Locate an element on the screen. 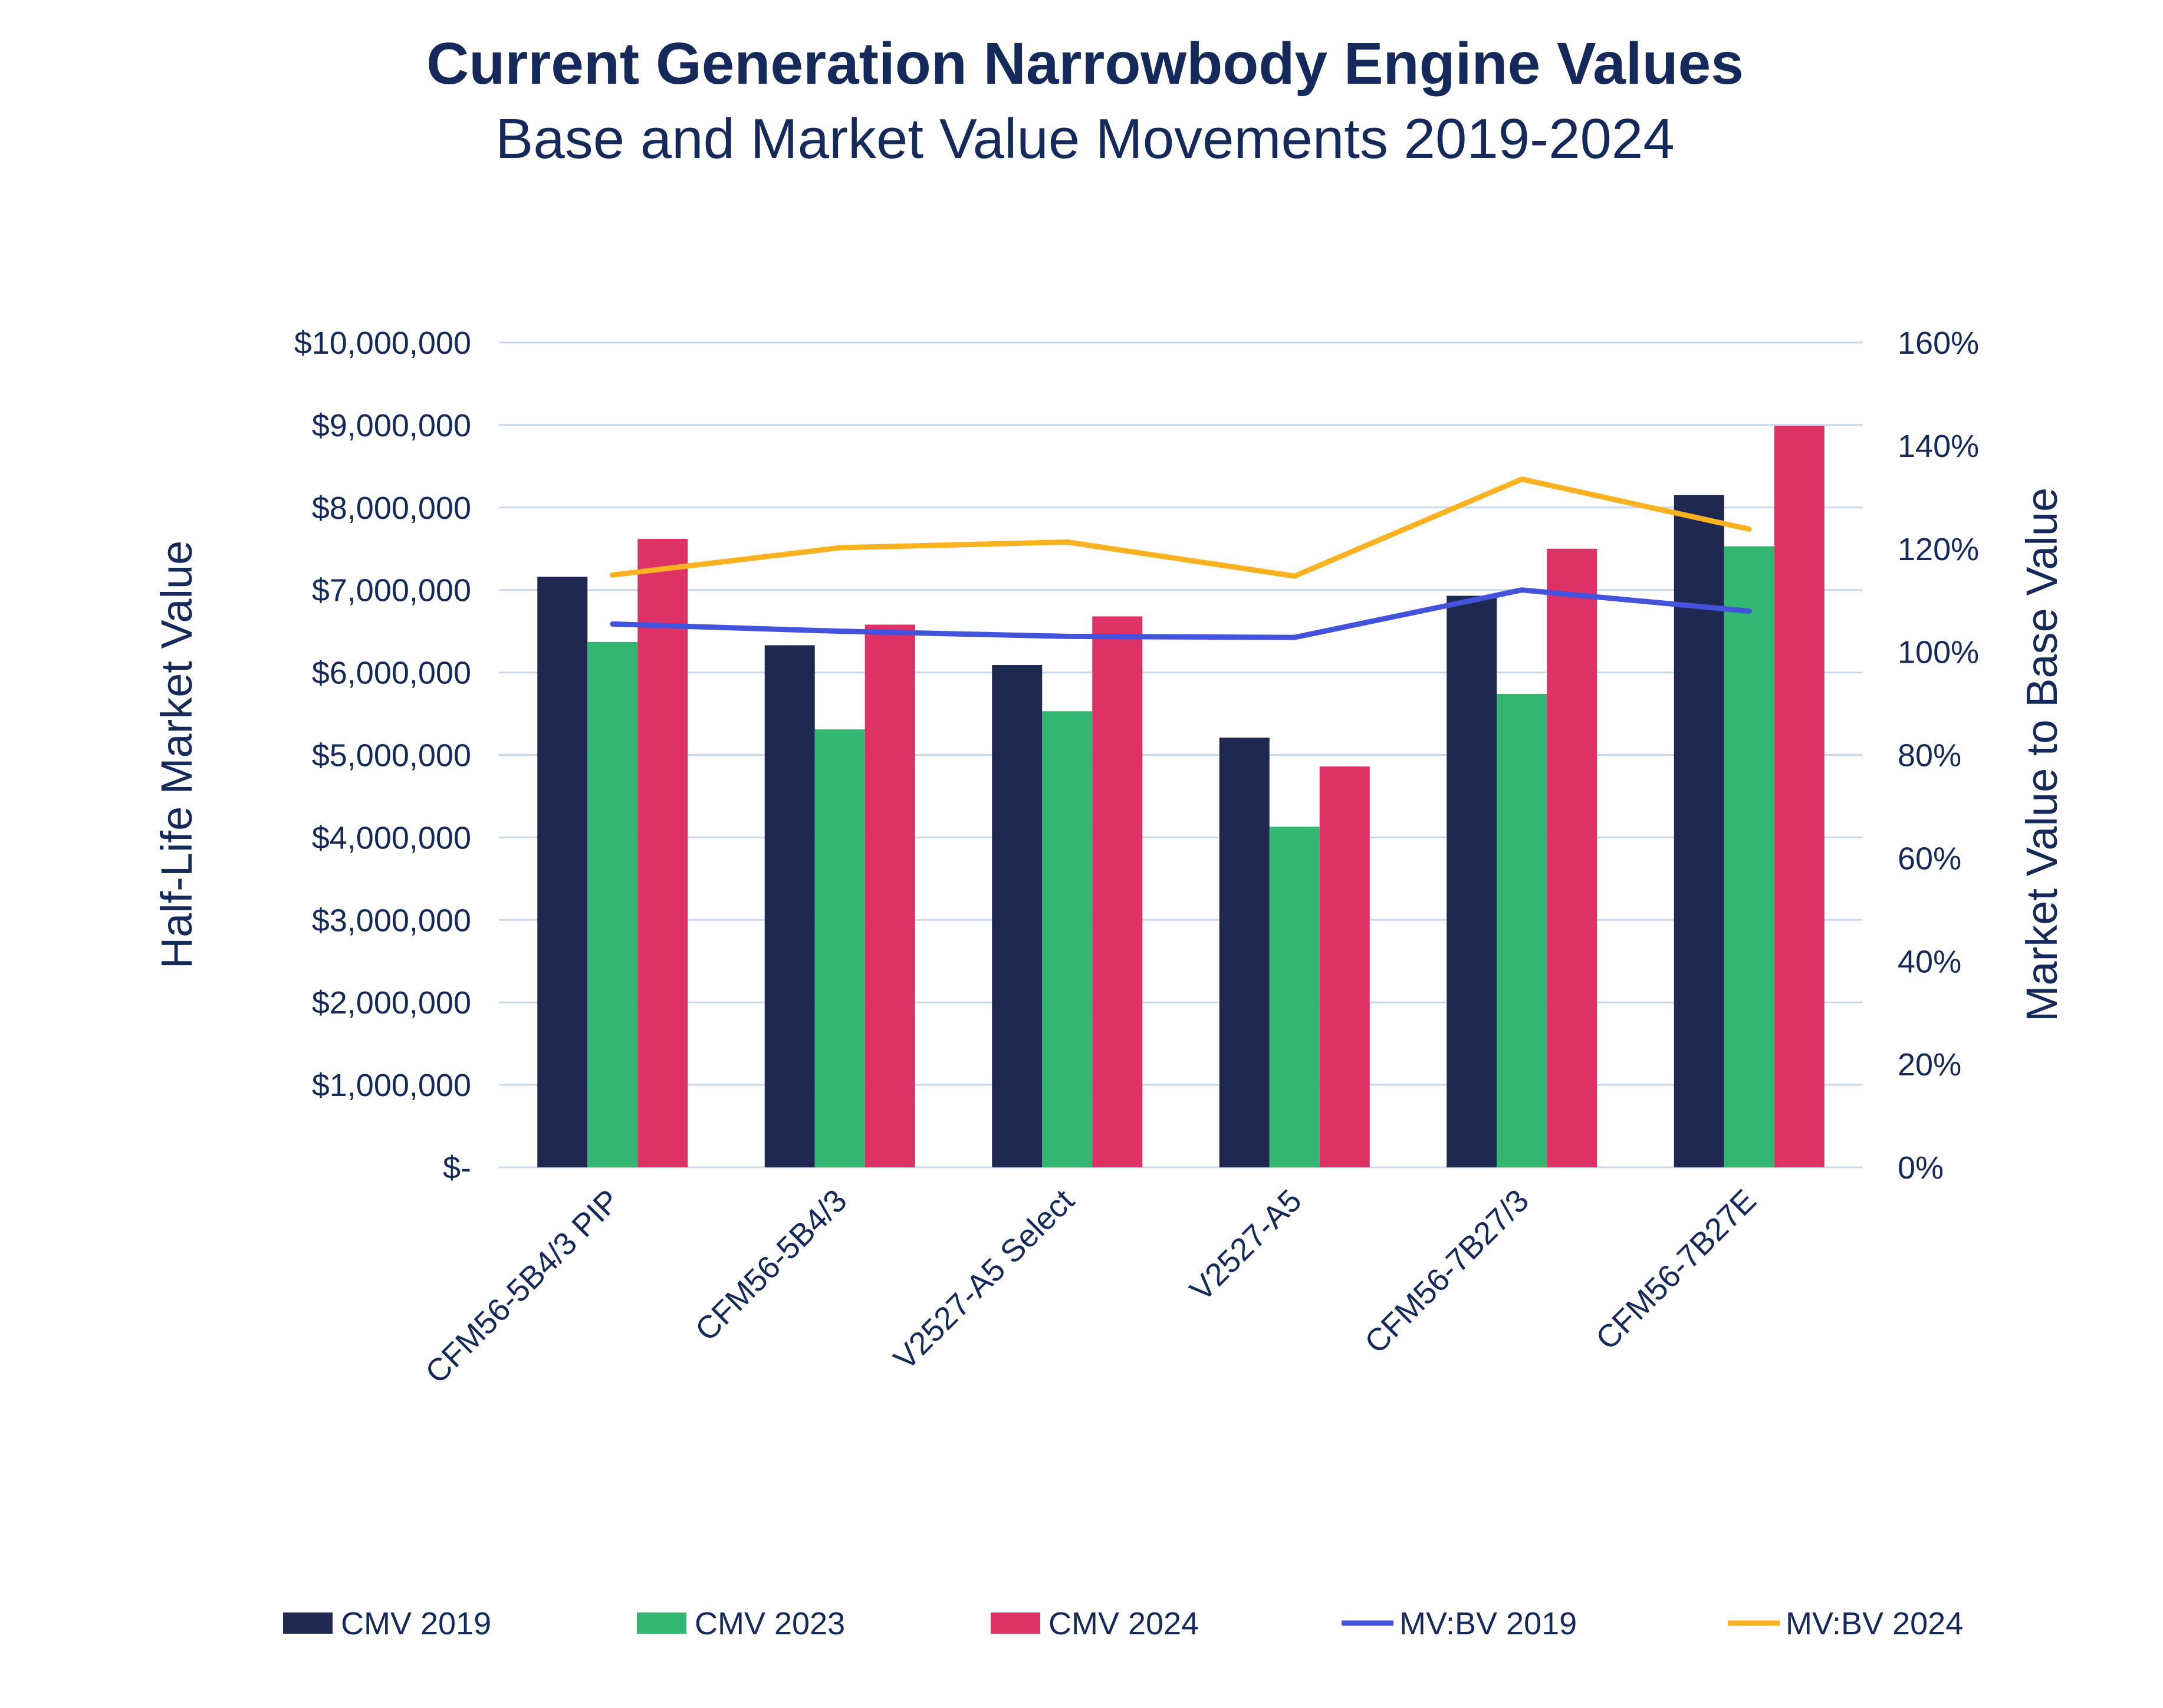  left-tick-label: $- is located at coordinates (457, 1168).